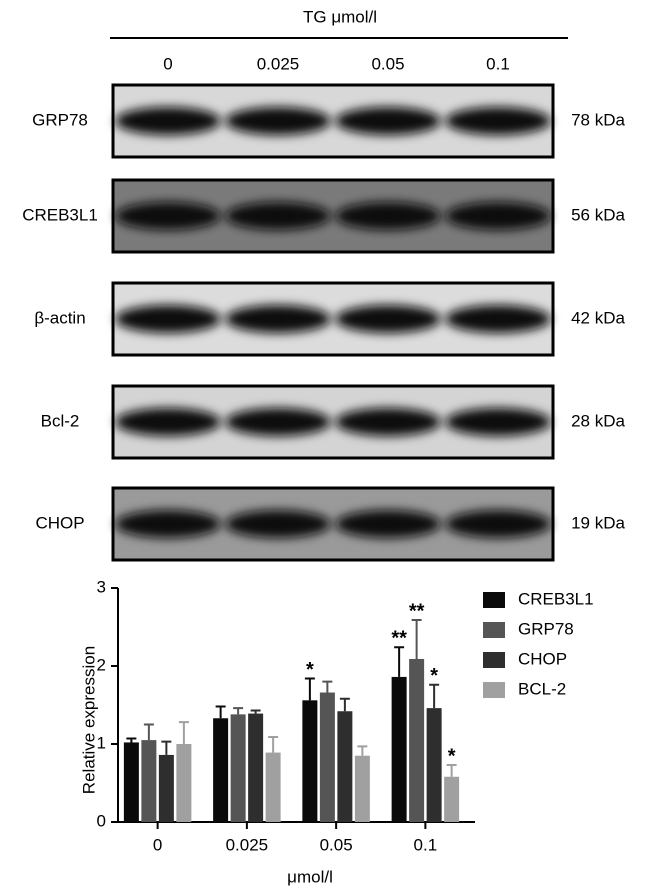  Describe the element at coordinates (598, 420) in the screenshot. I see `size-label: 28 kDa` at that location.